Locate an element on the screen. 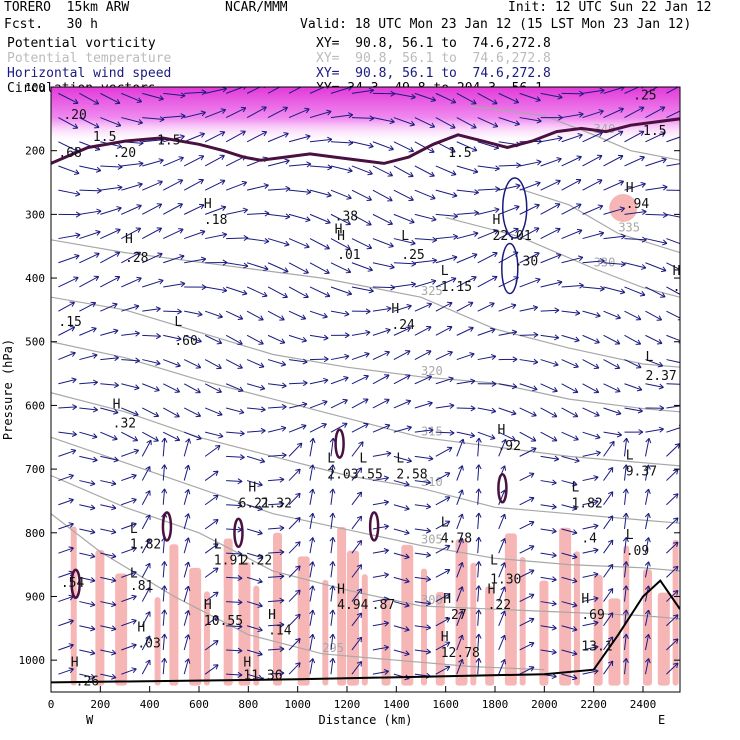 The image size is (740, 740). pv-contour is located at coordinates (365, 141).